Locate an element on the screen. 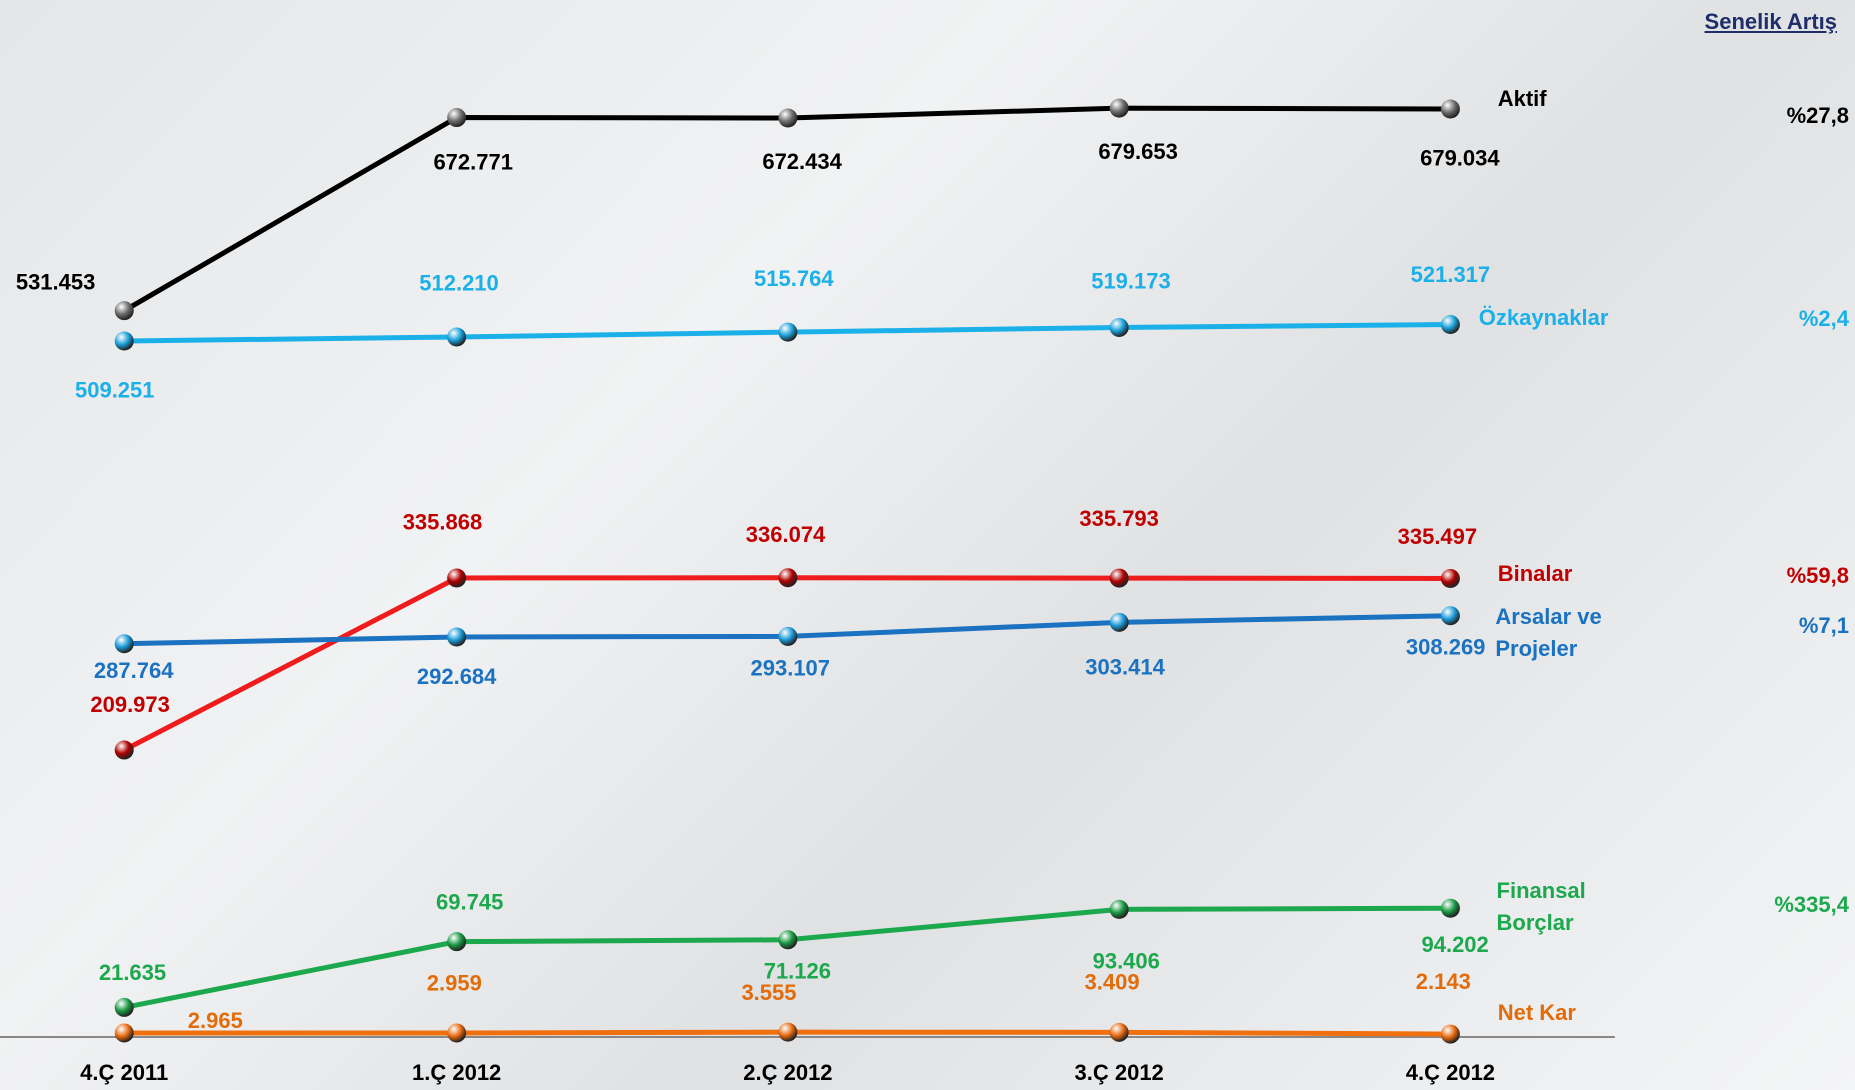 Image resolution: width=1855 pixels, height=1090 pixels. x-tick-label: 3.Ç 2012 is located at coordinates (1119, 1072).